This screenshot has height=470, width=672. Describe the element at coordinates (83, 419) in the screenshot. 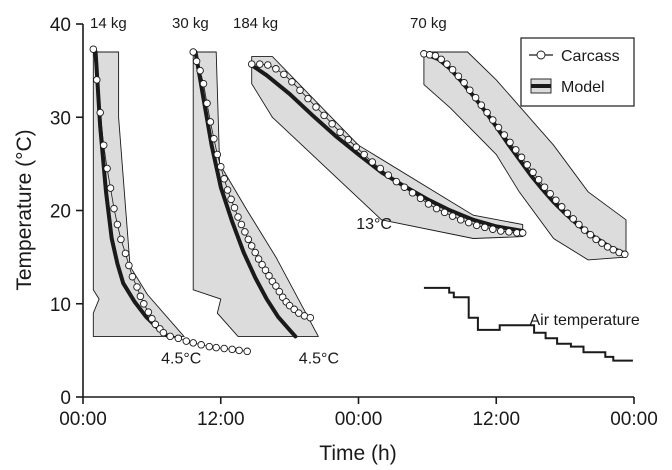

I see `x-tick-label-0: 00:00` at that location.